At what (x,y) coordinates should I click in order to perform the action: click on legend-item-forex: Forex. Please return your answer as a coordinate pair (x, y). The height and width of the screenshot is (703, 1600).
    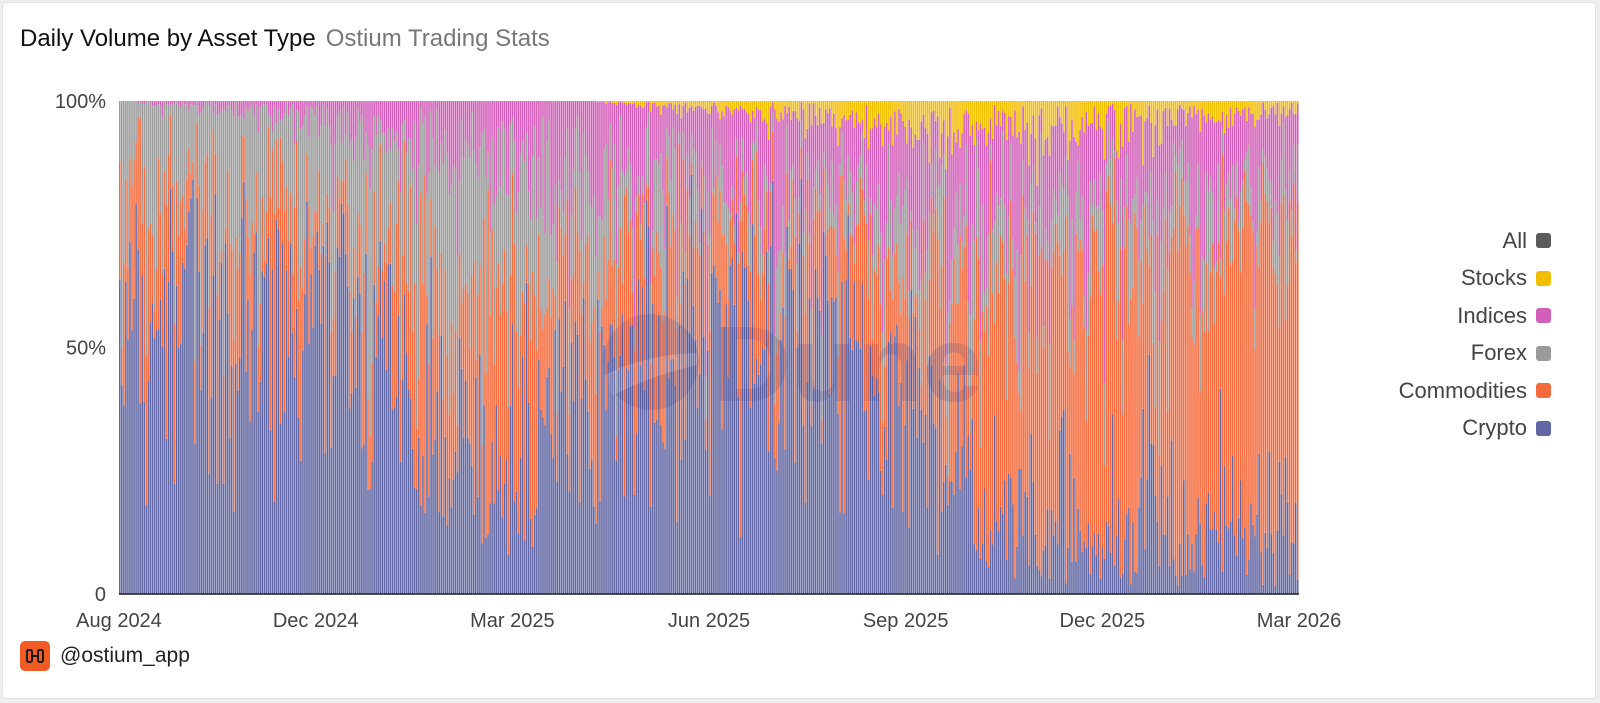
    Looking at the image, I should click on (1511, 354).